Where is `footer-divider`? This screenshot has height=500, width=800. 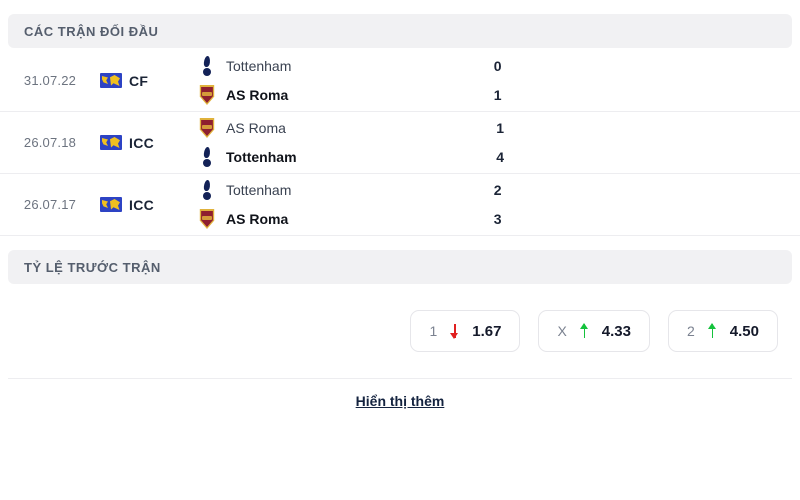
footer-divider is located at coordinates (400, 378).